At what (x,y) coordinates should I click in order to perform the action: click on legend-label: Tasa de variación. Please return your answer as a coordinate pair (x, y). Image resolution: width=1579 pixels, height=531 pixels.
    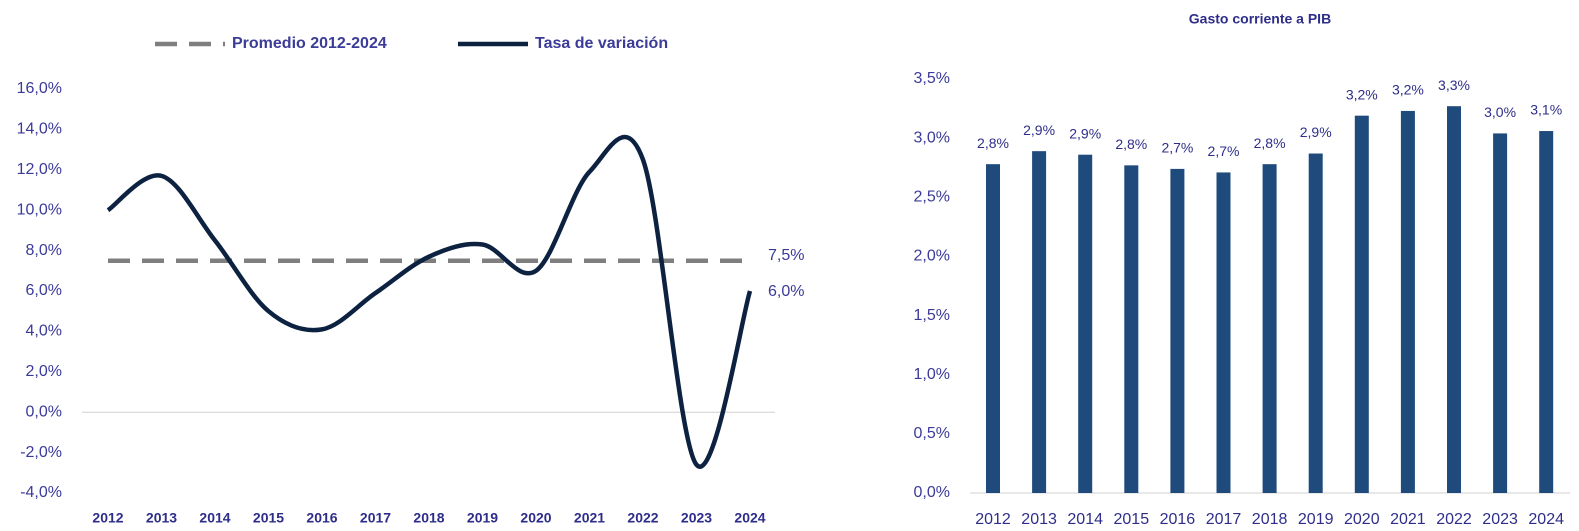
    Looking at the image, I should click on (601, 43).